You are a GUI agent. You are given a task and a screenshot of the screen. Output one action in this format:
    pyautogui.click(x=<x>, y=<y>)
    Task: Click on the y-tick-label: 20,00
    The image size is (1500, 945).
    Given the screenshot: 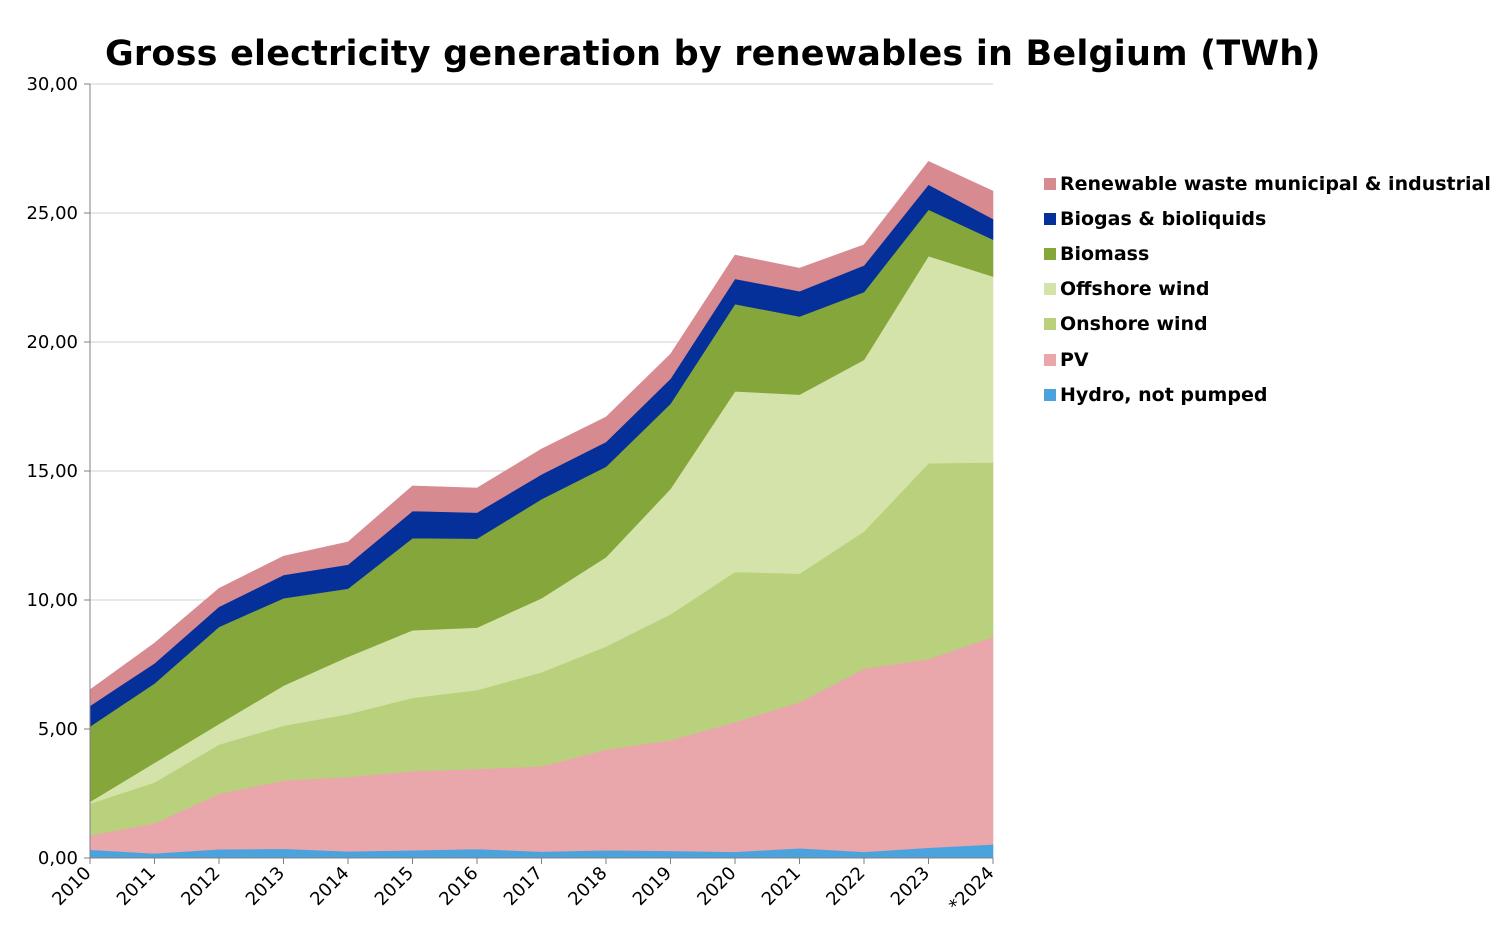 What is the action you would take?
    pyautogui.click(x=52, y=342)
    